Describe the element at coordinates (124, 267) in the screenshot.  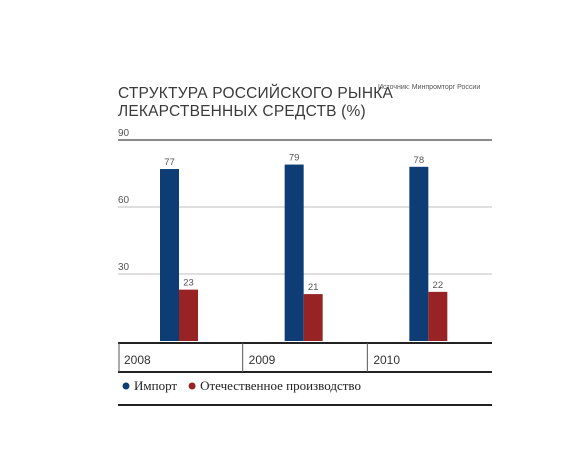
I see `y-tick-label: 30` at that location.